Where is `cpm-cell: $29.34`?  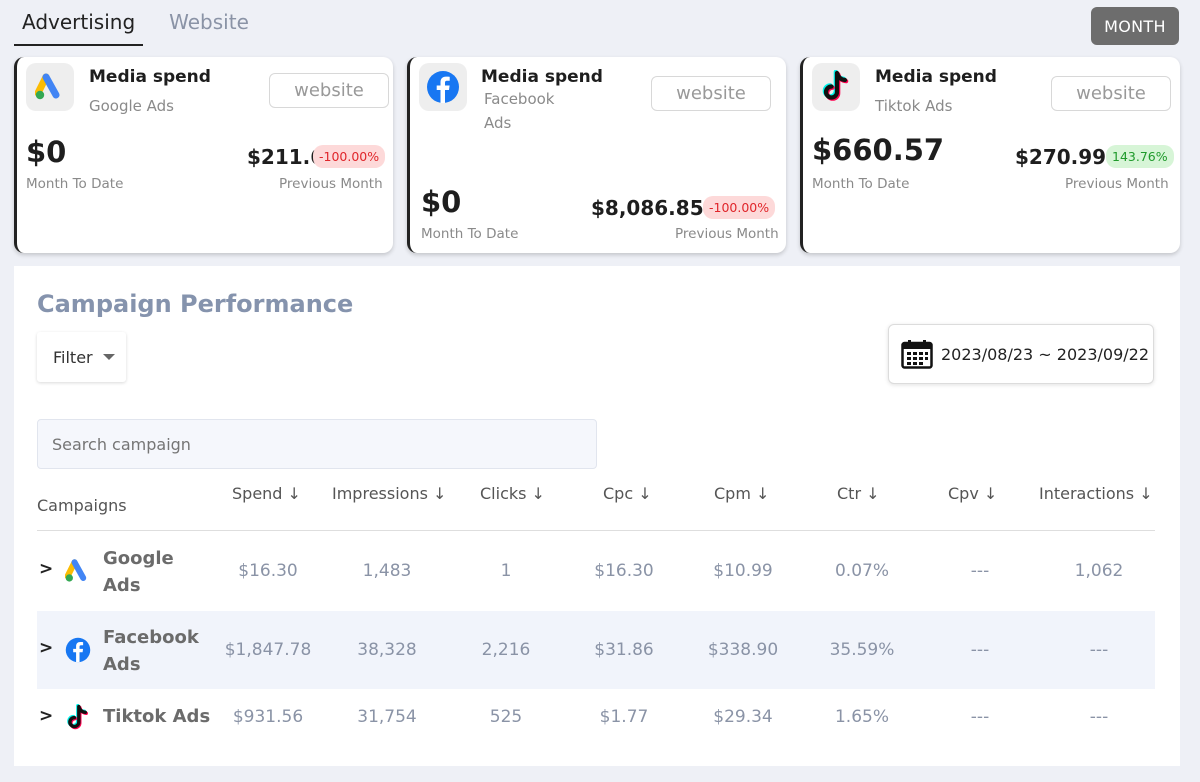
cpm-cell: $29.34 is located at coordinates (743, 717).